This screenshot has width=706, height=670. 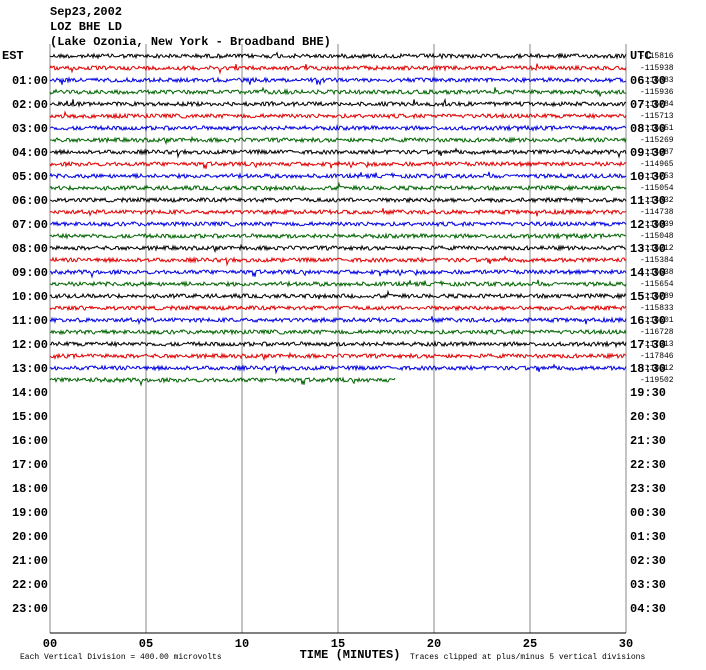 What do you see at coordinates (657, 308) in the screenshot?
I see `trace-offset-label: -115833` at bounding box center [657, 308].